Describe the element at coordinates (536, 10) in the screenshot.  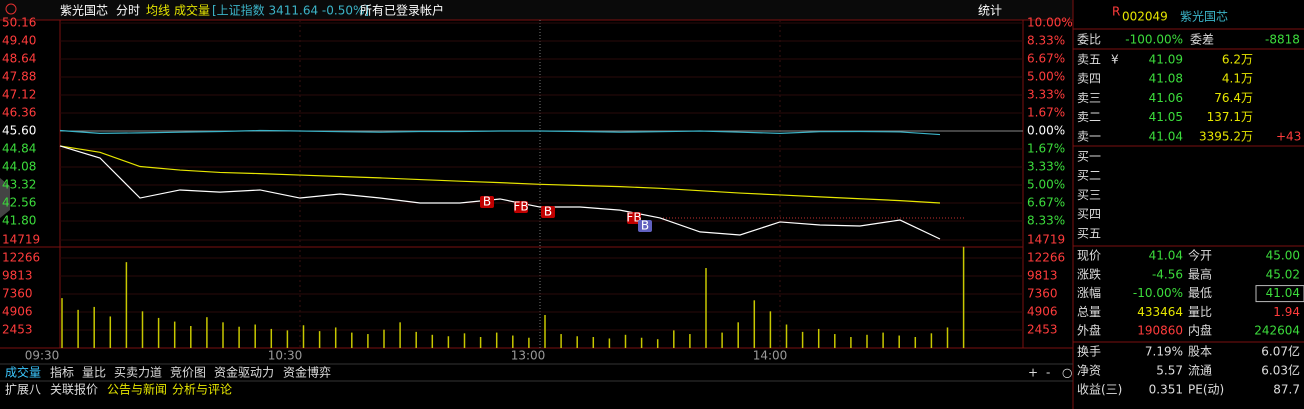
I see `toolbar` at that location.